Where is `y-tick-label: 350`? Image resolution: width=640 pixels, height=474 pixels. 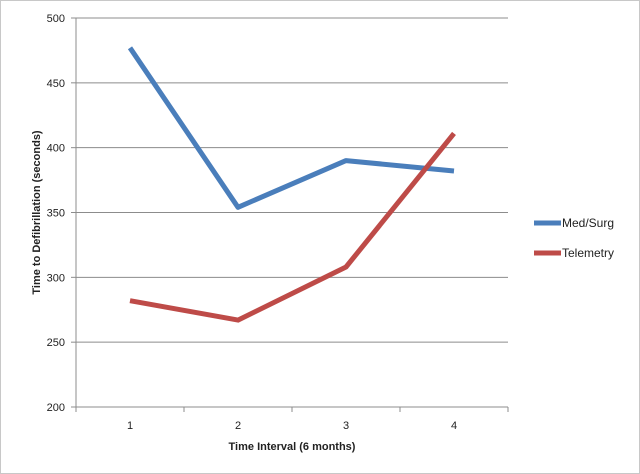 y-tick-label: 350 is located at coordinates (56, 214).